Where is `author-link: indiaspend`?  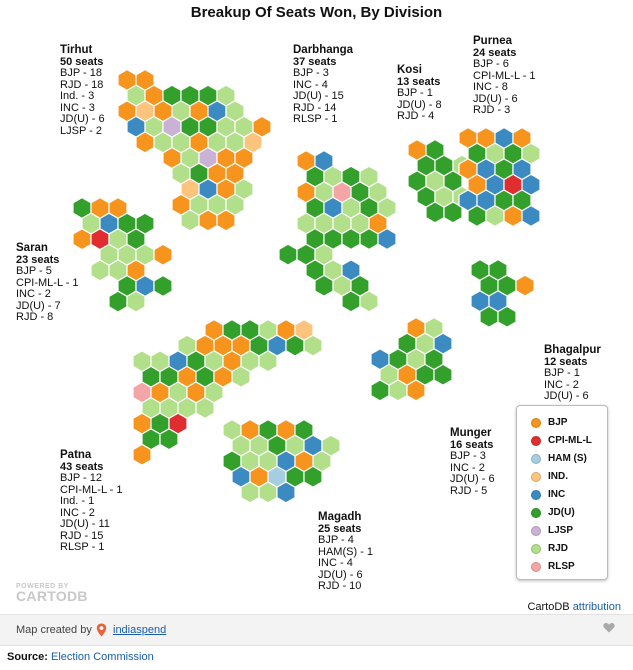
author-link: indiaspend is located at coordinates (140, 630).